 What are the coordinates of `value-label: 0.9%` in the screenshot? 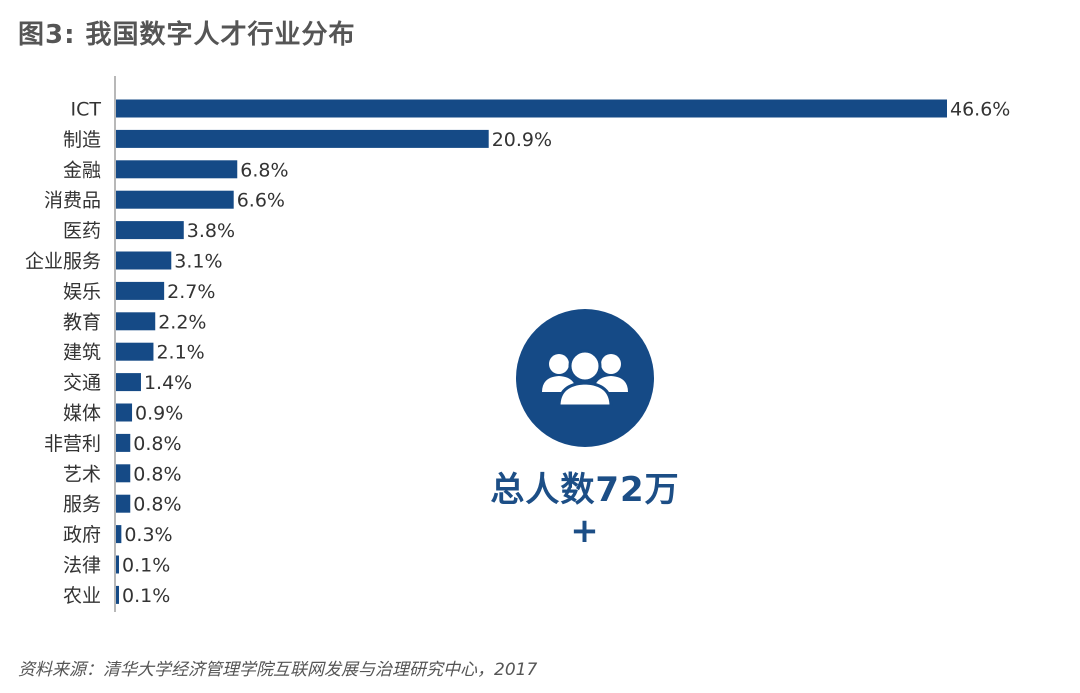 It's located at (159, 414).